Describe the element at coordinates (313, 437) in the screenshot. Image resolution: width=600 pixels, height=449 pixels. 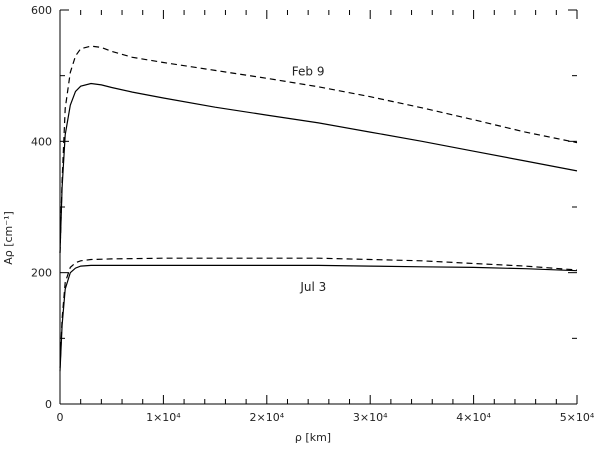
I see `x-axis-label: ρ [km]` at that location.